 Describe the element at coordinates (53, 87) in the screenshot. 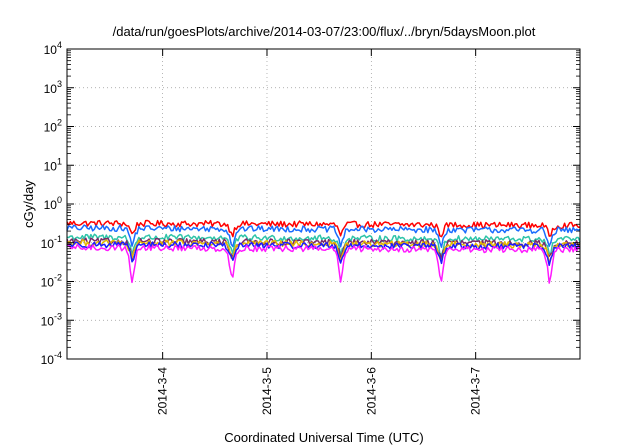

I see `y-tick-label: 10³` at that location.